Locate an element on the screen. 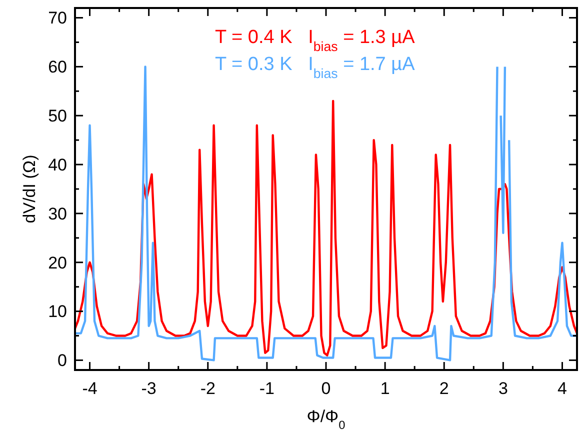 The height and width of the screenshot is (431, 582). x-tick-label: 1 is located at coordinates (385, 388).